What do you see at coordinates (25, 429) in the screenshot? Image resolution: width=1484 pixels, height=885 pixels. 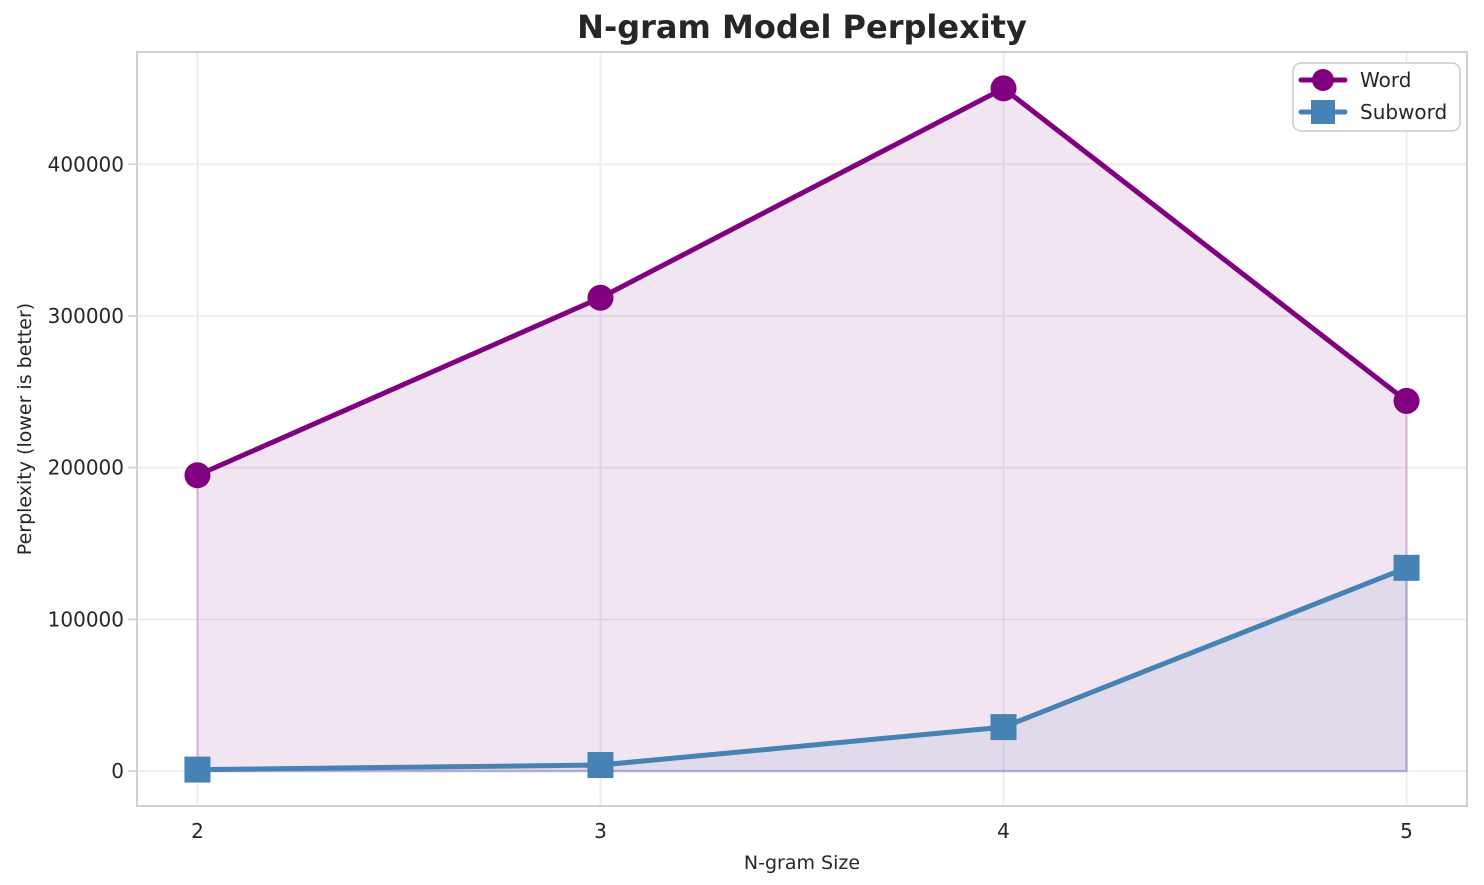 I see `y-axis-label: Perplexity (lower is better)` at bounding box center [25, 429].